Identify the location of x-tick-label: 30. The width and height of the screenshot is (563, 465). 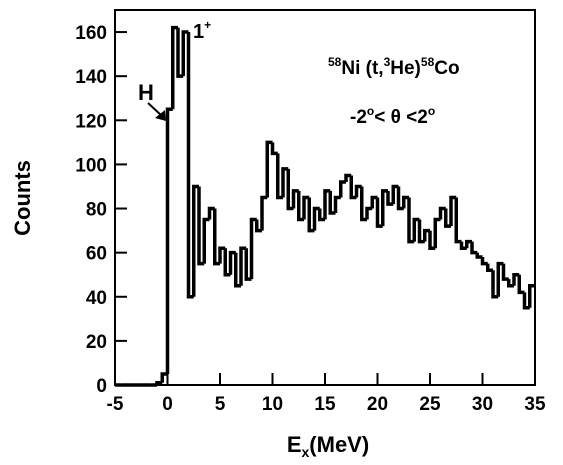
(482, 404).